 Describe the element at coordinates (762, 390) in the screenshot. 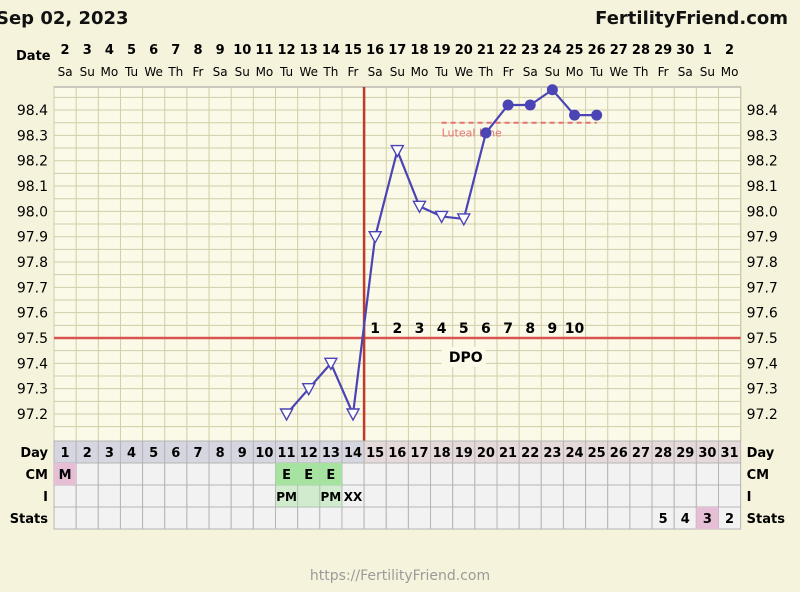

I see `y-tick-label-right: 97.3` at that location.